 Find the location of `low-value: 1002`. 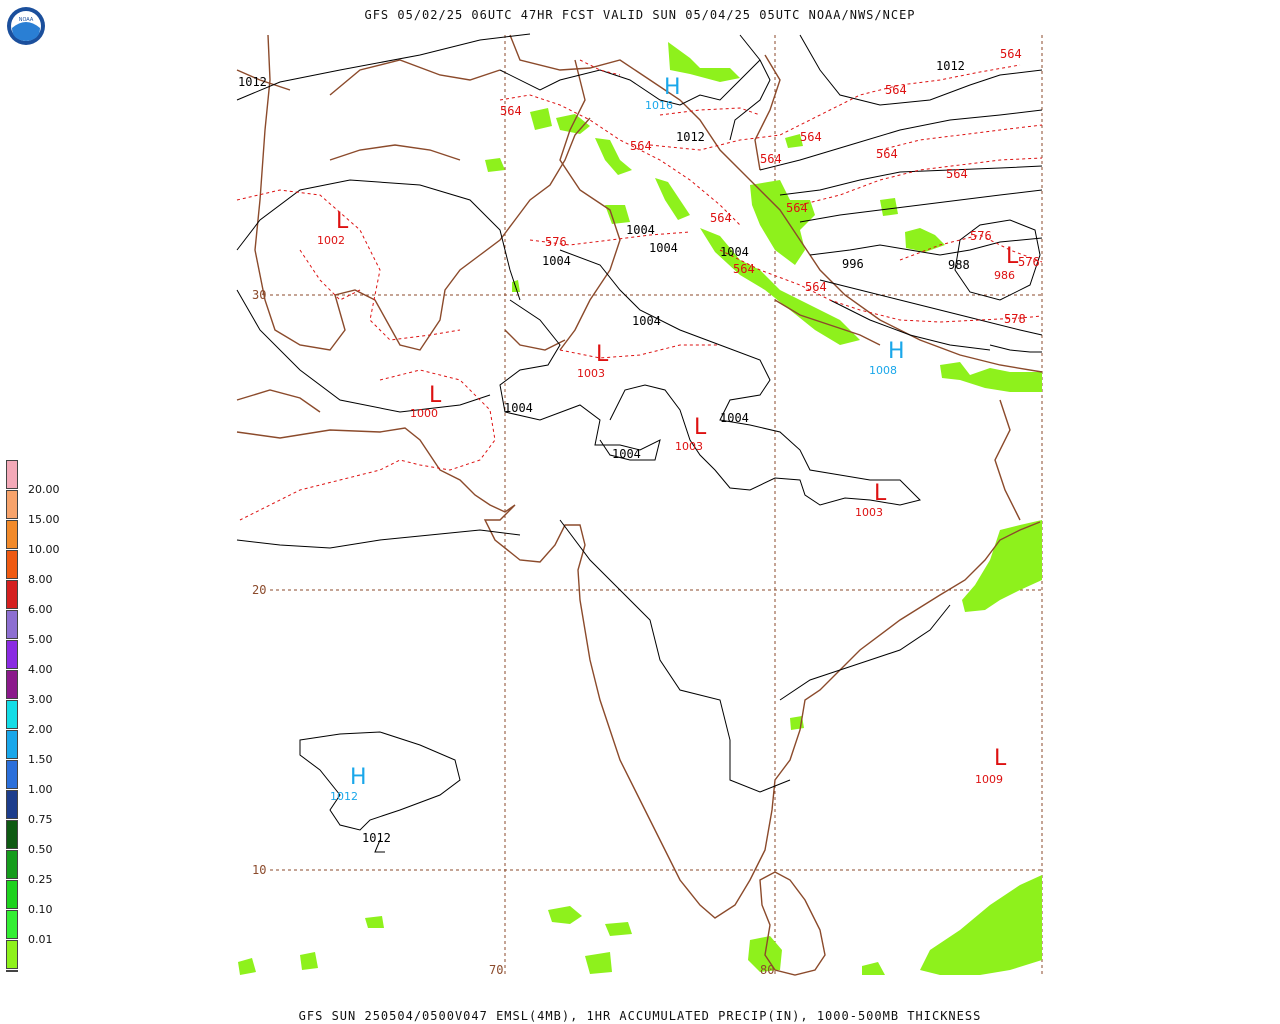

low-value: 1002 is located at coordinates (331, 240).